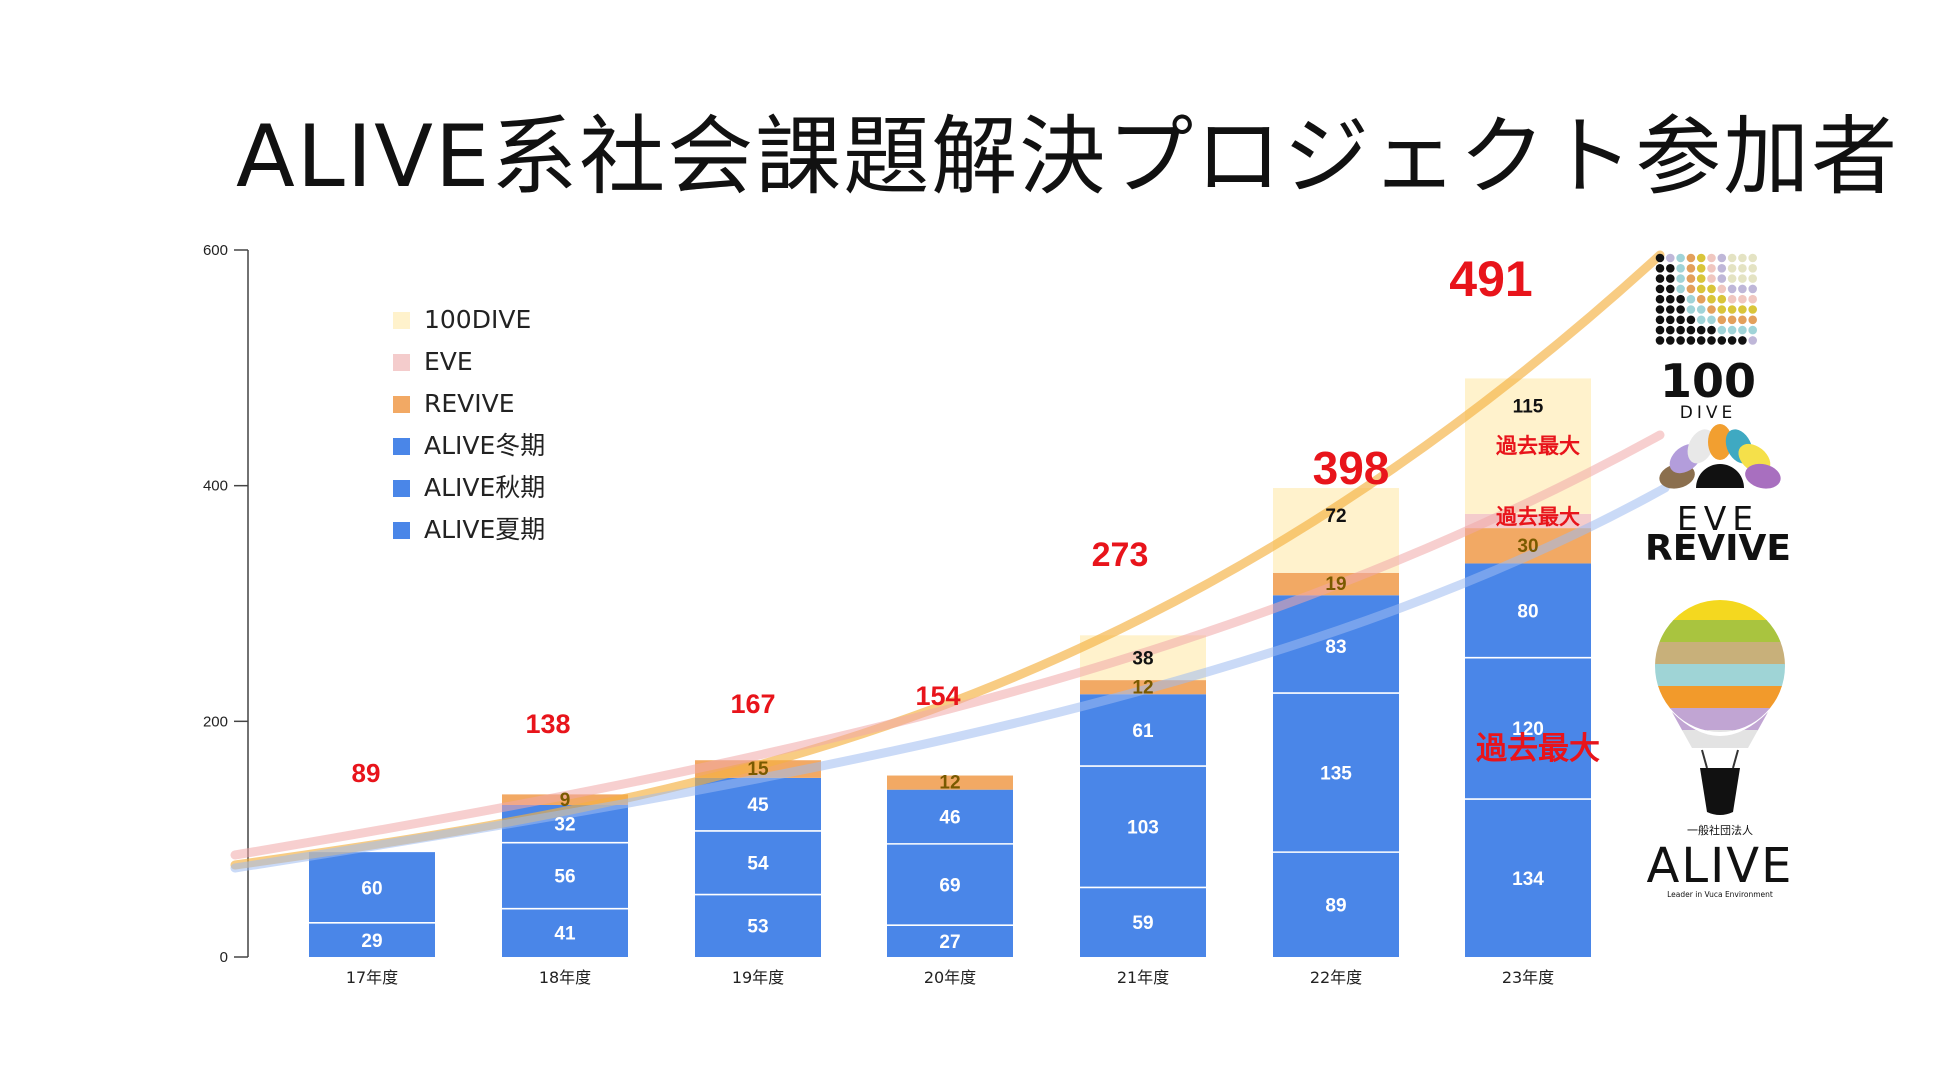 This screenshot has width=1950, height=1073. Describe the element at coordinates (1490, 279) in the screenshot. I see `total-label: 491` at that location.